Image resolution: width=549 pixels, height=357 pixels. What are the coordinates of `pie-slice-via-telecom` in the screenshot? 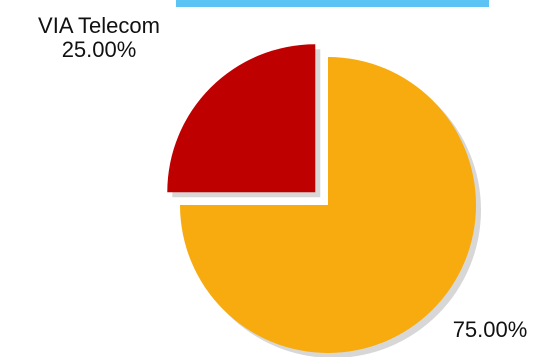 It's located at (241, 118).